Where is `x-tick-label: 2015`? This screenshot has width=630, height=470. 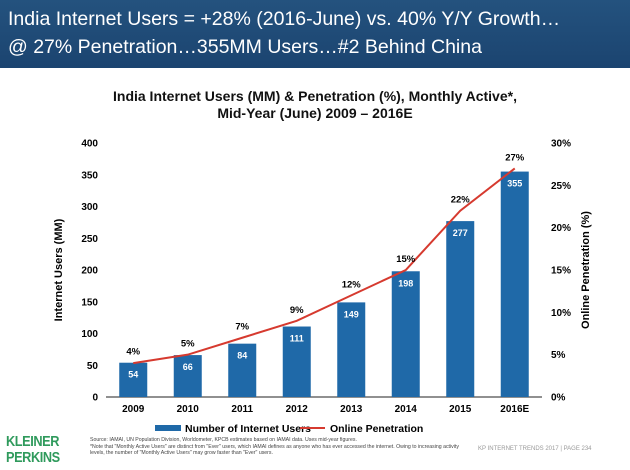 x-tick-label: 2015 is located at coordinates (460, 409).